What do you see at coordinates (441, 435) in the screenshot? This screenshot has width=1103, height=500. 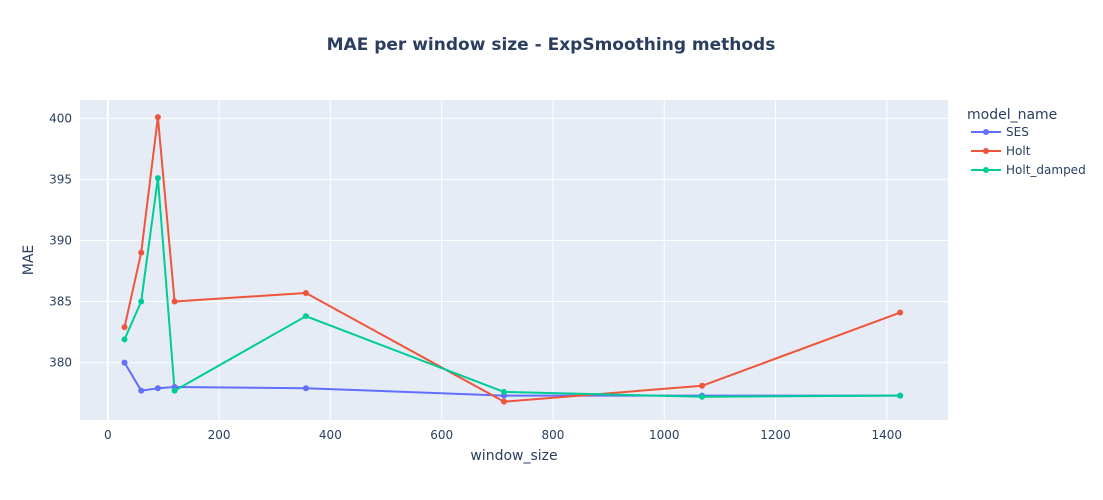 I see `x-tick-label: 600` at bounding box center [441, 435].